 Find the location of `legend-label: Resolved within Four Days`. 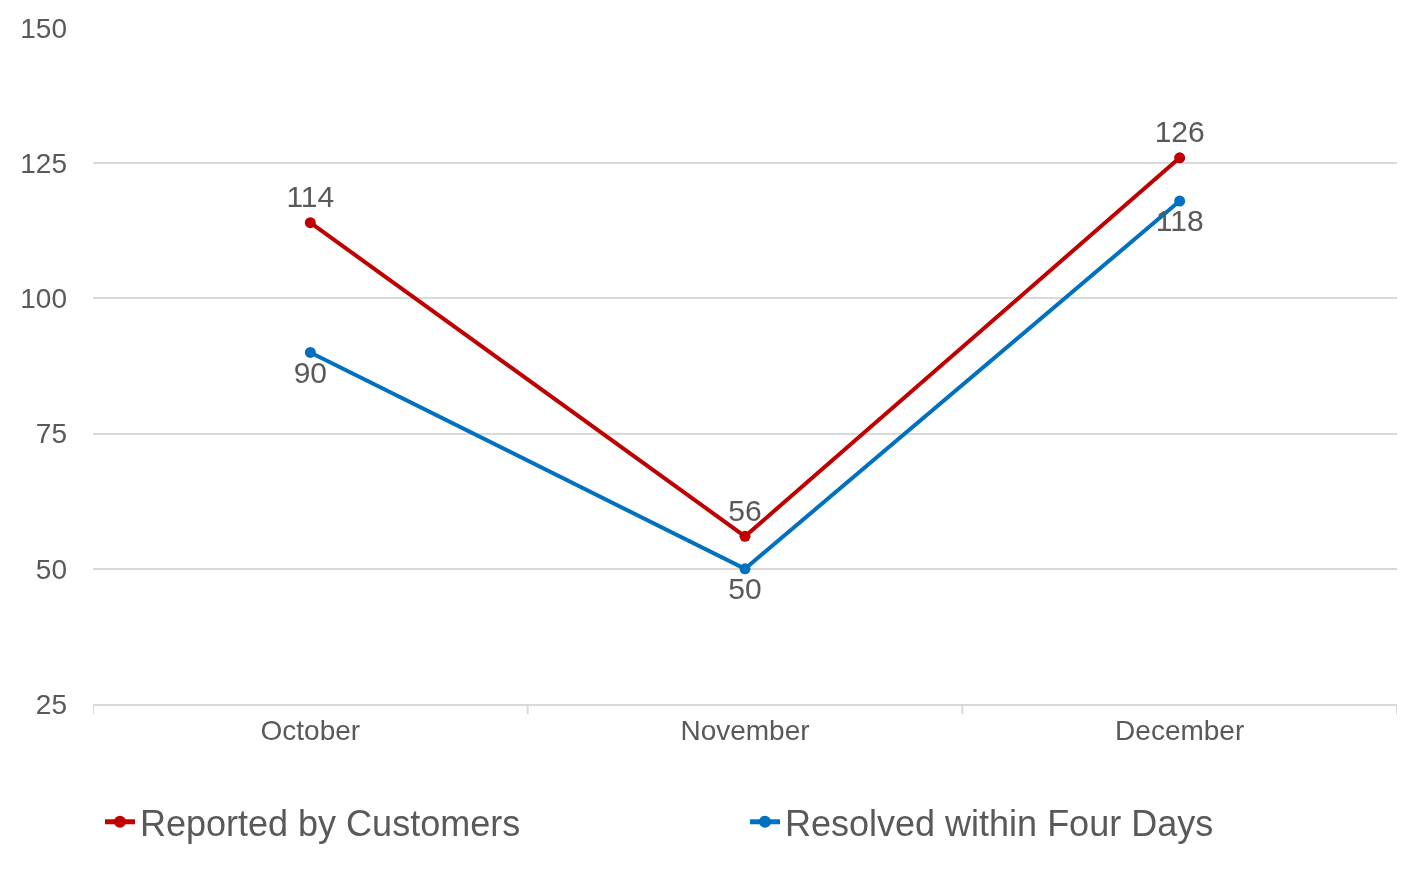

legend-label: Resolved within Four Days is located at coordinates (999, 823).